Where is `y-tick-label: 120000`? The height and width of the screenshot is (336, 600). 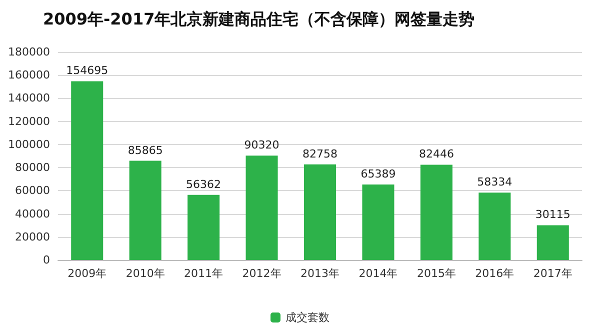
y-tick-label: 120000 is located at coordinates (29, 121).